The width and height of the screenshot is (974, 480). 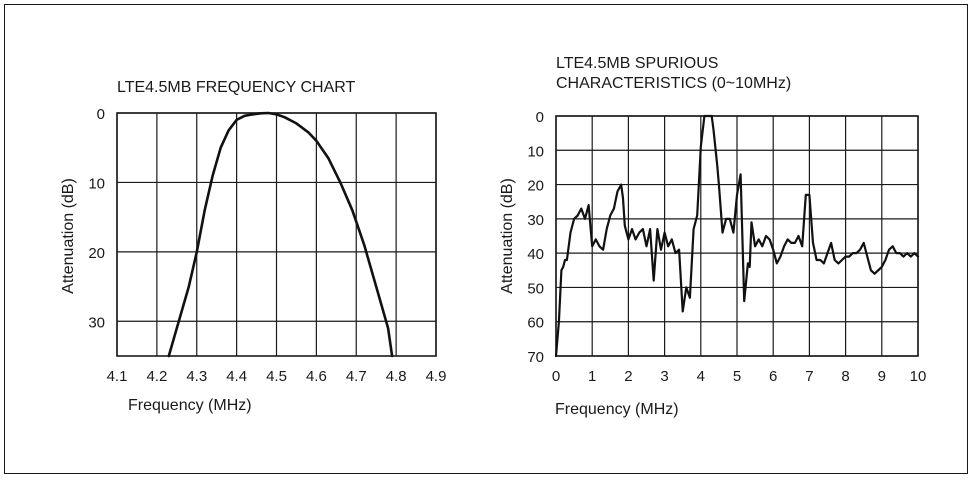 I want to click on x-tick-label: 4.7, so click(x=356, y=376).